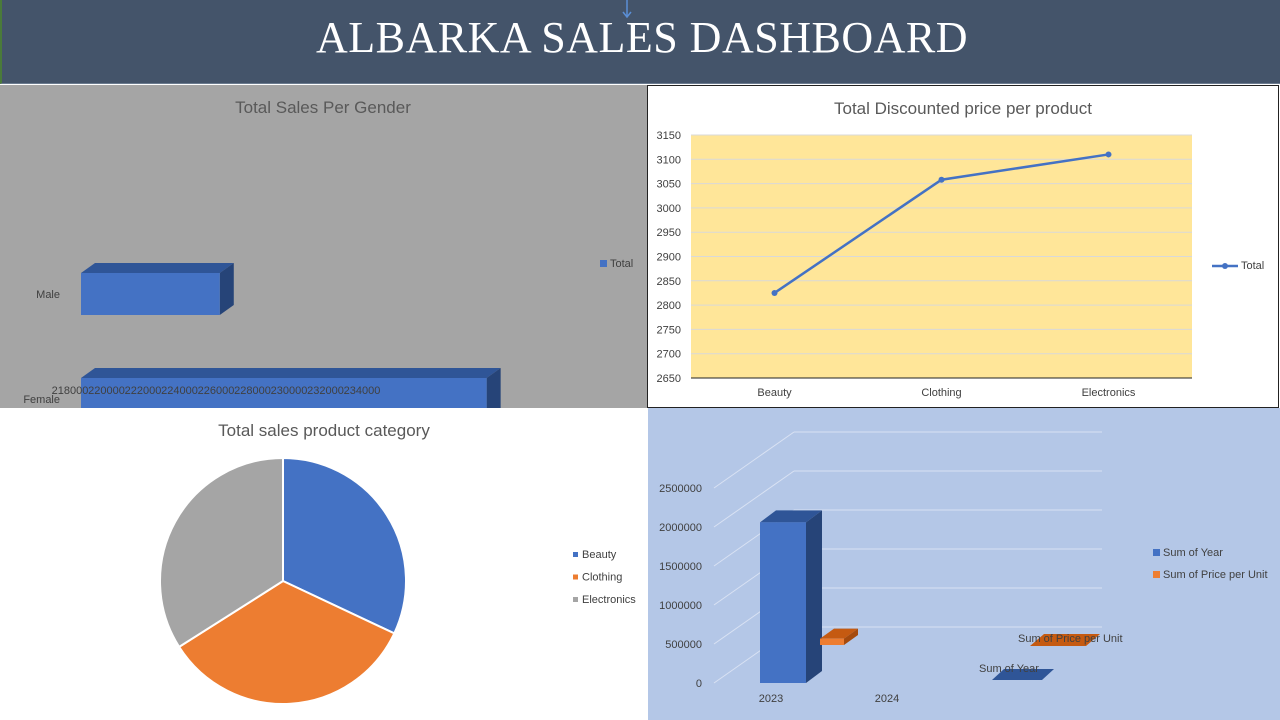  I want to click on y-tick-label: 2750, so click(669, 330).